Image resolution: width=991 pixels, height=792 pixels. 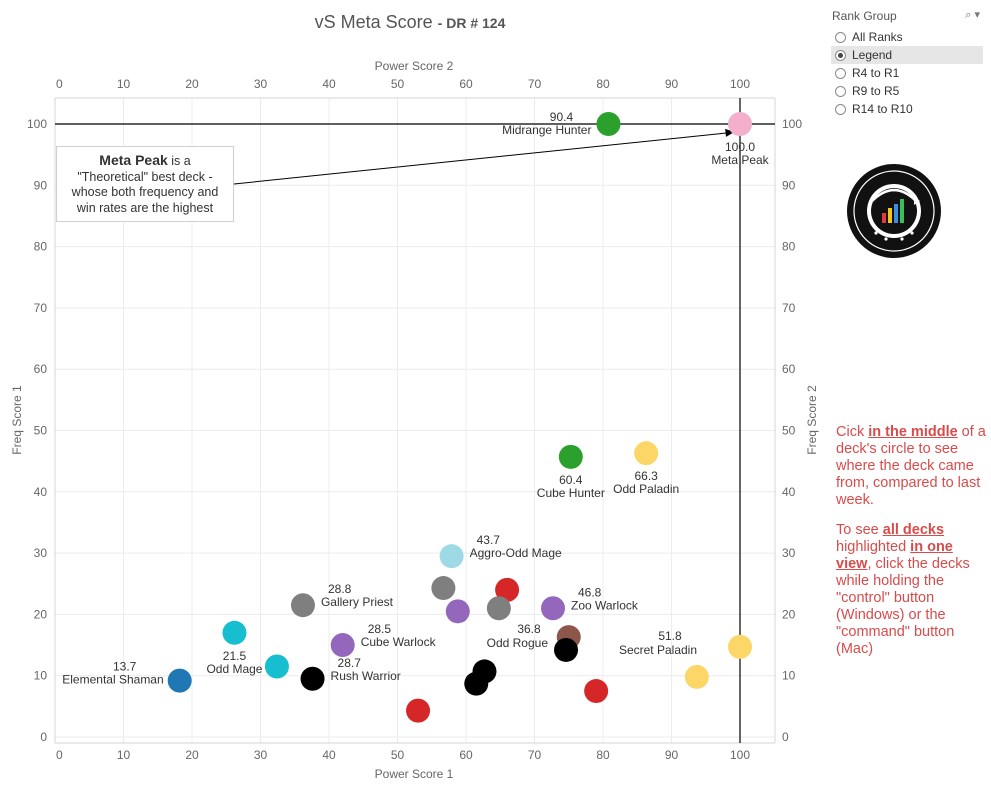 What do you see at coordinates (145, 176) in the screenshot?
I see `callout-line-2: "Theoretical" best deck -` at bounding box center [145, 176].